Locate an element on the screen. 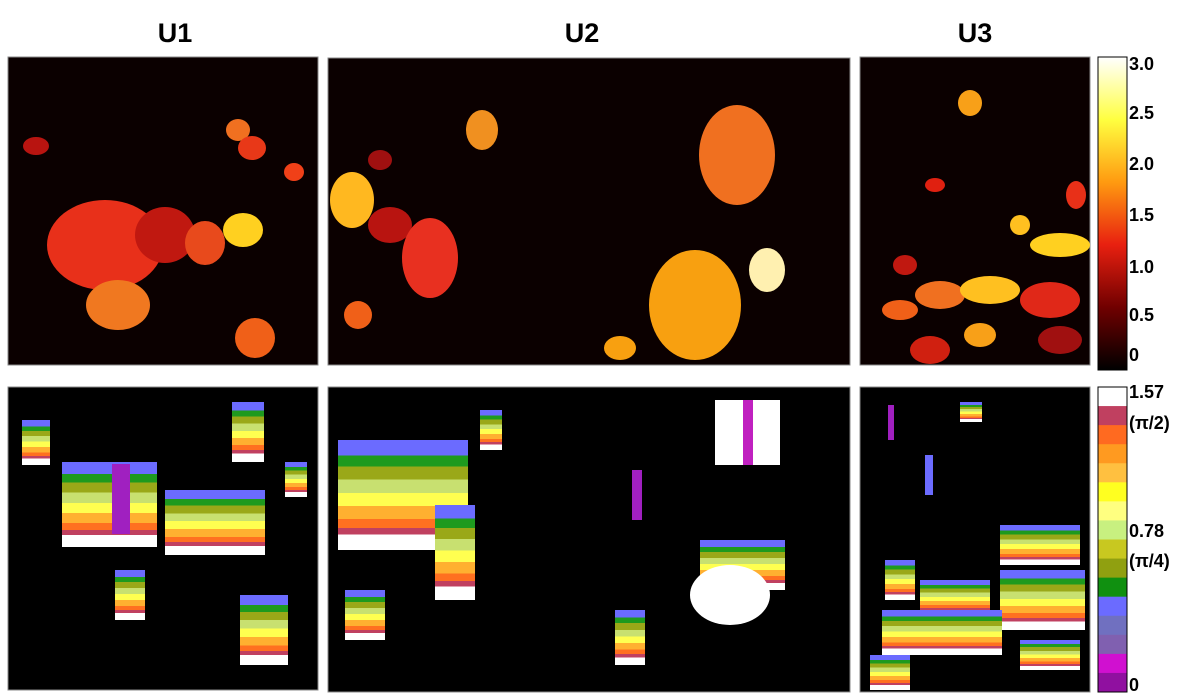 This screenshot has width=1193, height=696. colorbar-frame is located at coordinates (1112, 539).